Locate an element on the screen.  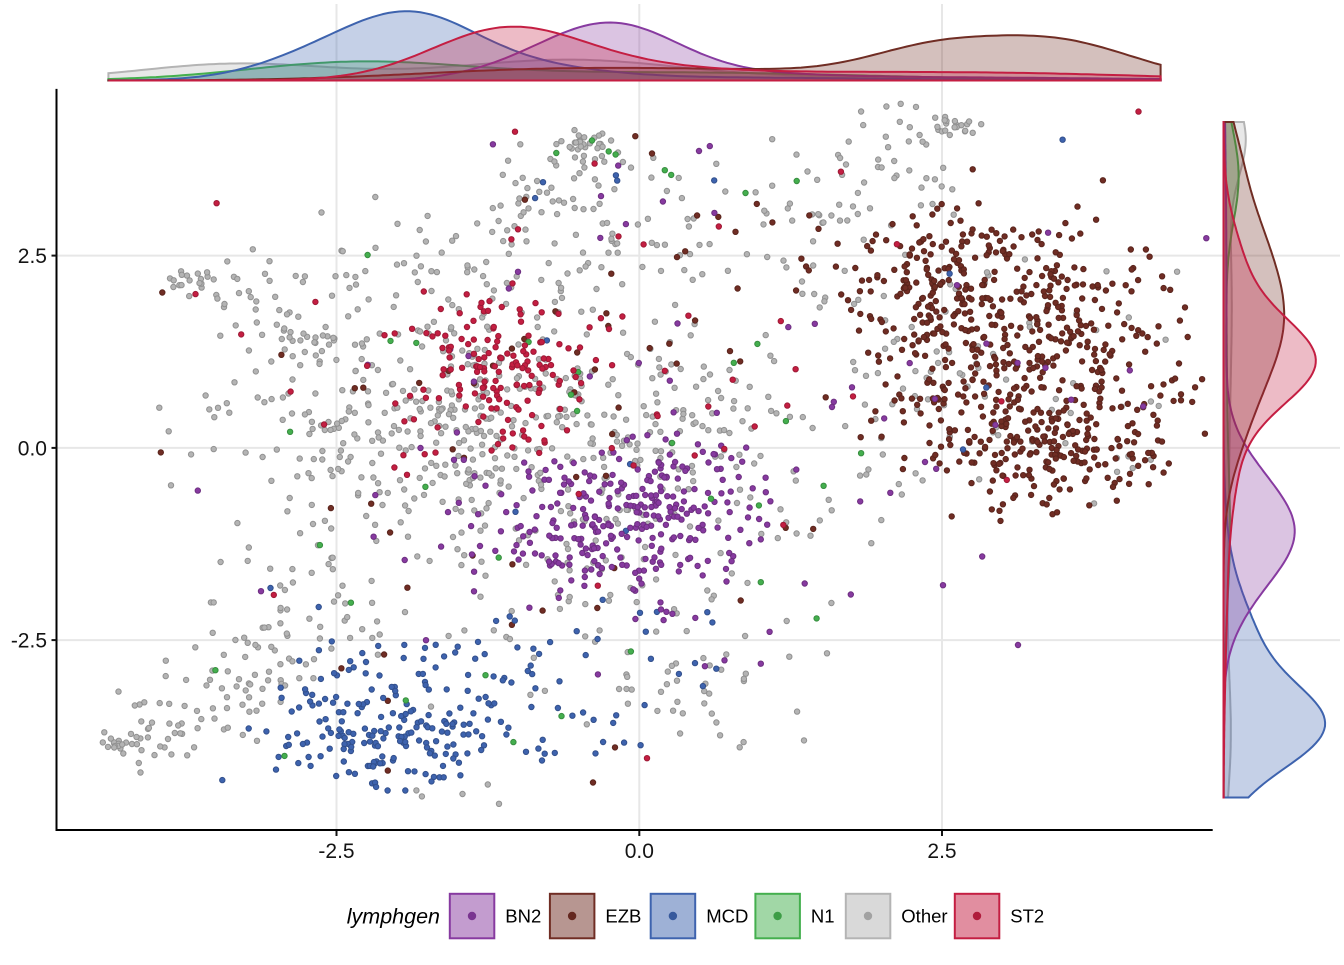
svg-text: ST2 is located at coordinates (1027, 916).